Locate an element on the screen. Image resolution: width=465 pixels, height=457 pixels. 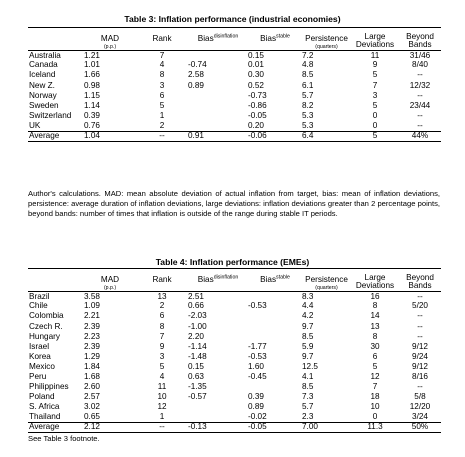
table-row: S. Africa 3.02 12 0.89 5.7 10 12/20 is located at coordinates (234, 408).